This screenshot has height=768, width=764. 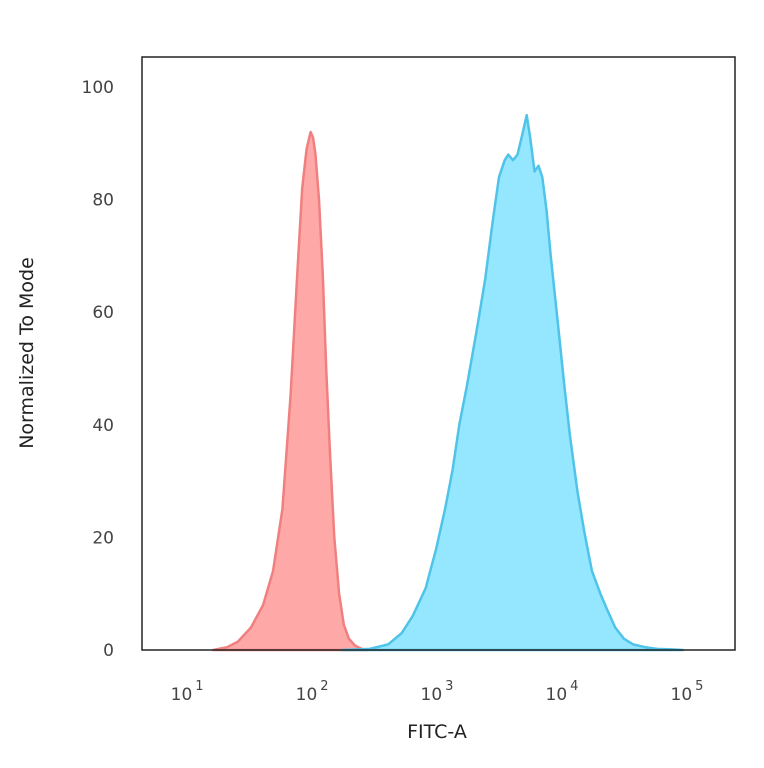 What do you see at coordinates (103, 426) in the screenshot?
I see `y-tick-label: 40` at bounding box center [103, 426].